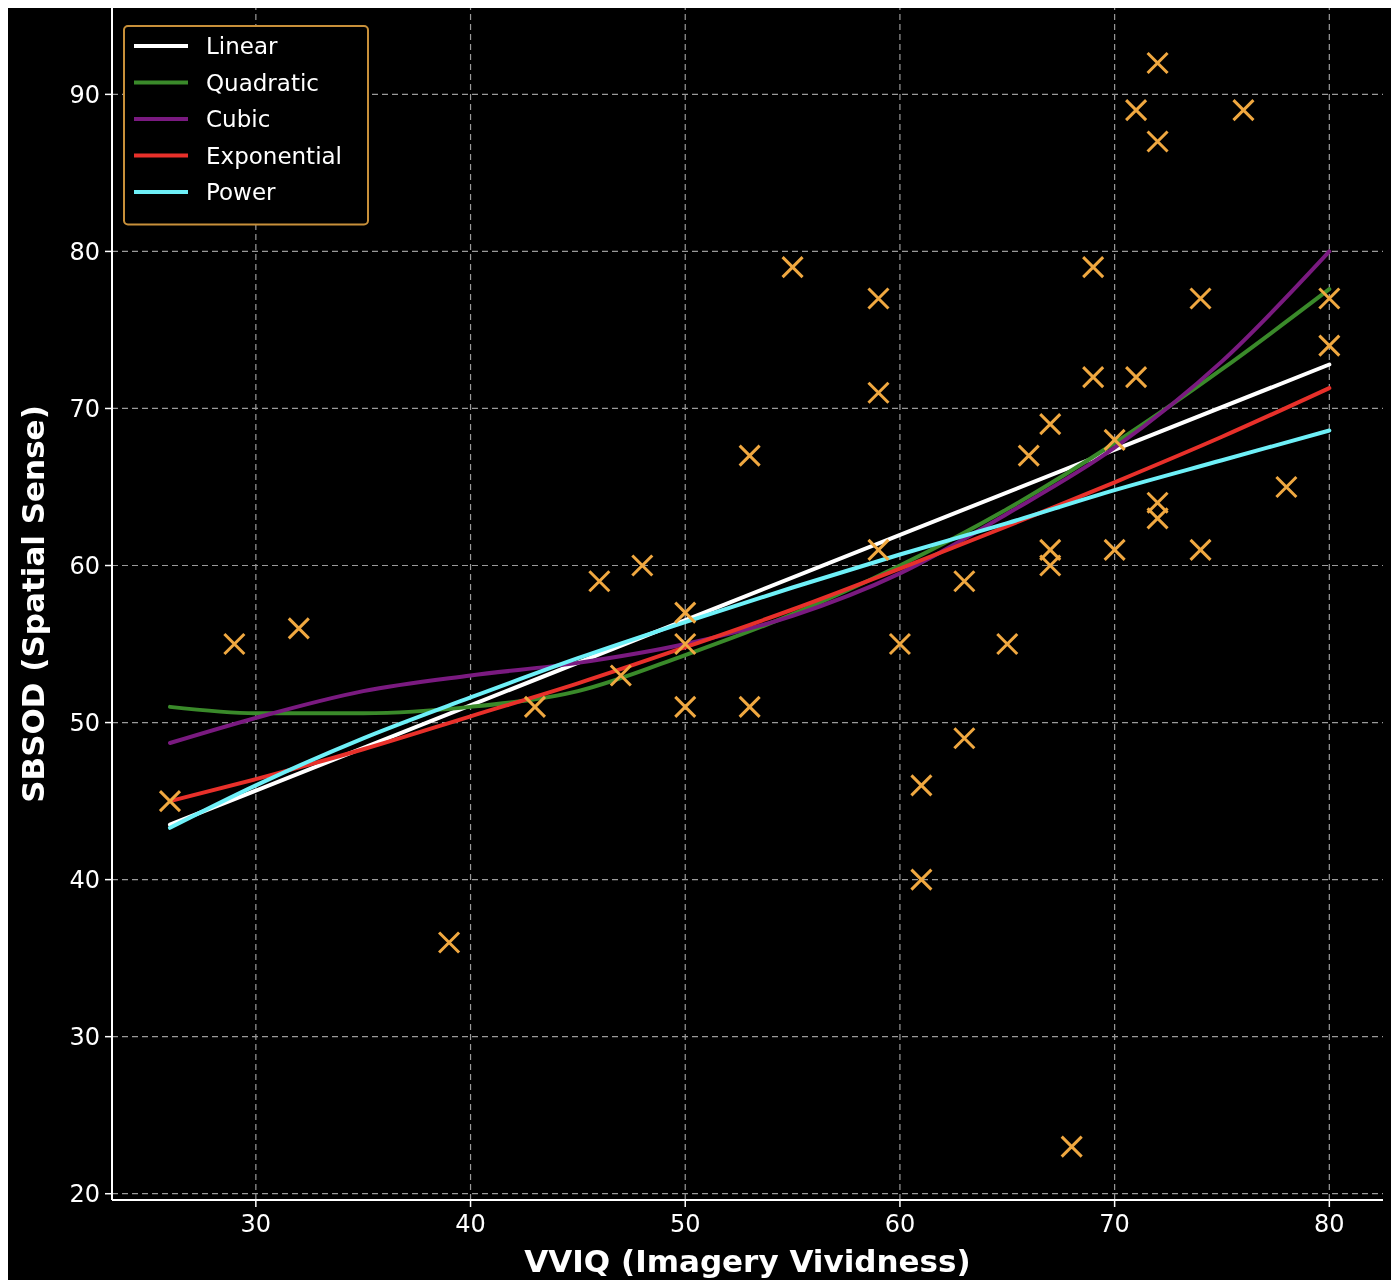 This screenshot has width=1399, height=1288. What do you see at coordinates (685, 1224) in the screenshot?
I see `x-tick-label: 50` at bounding box center [685, 1224].